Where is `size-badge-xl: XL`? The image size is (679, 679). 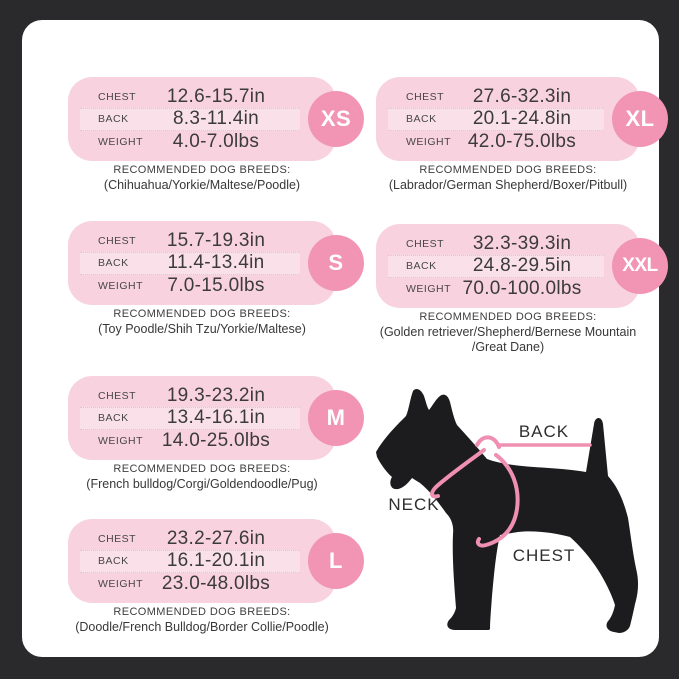 size-badge-xl: XL is located at coordinates (640, 119).